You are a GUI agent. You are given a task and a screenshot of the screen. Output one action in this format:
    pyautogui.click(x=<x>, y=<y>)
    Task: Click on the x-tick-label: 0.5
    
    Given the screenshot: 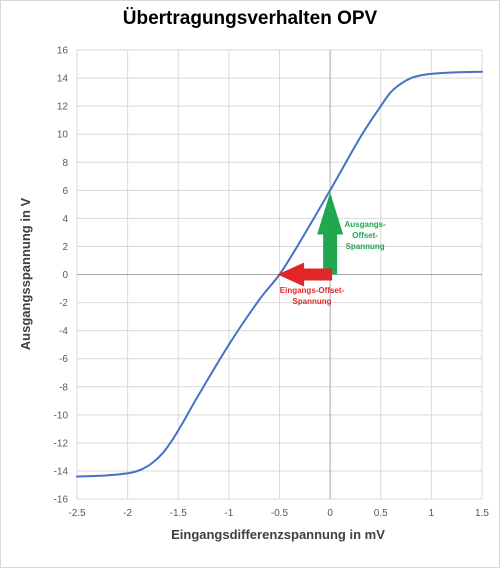 What is the action you would take?
    pyautogui.click(x=381, y=513)
    